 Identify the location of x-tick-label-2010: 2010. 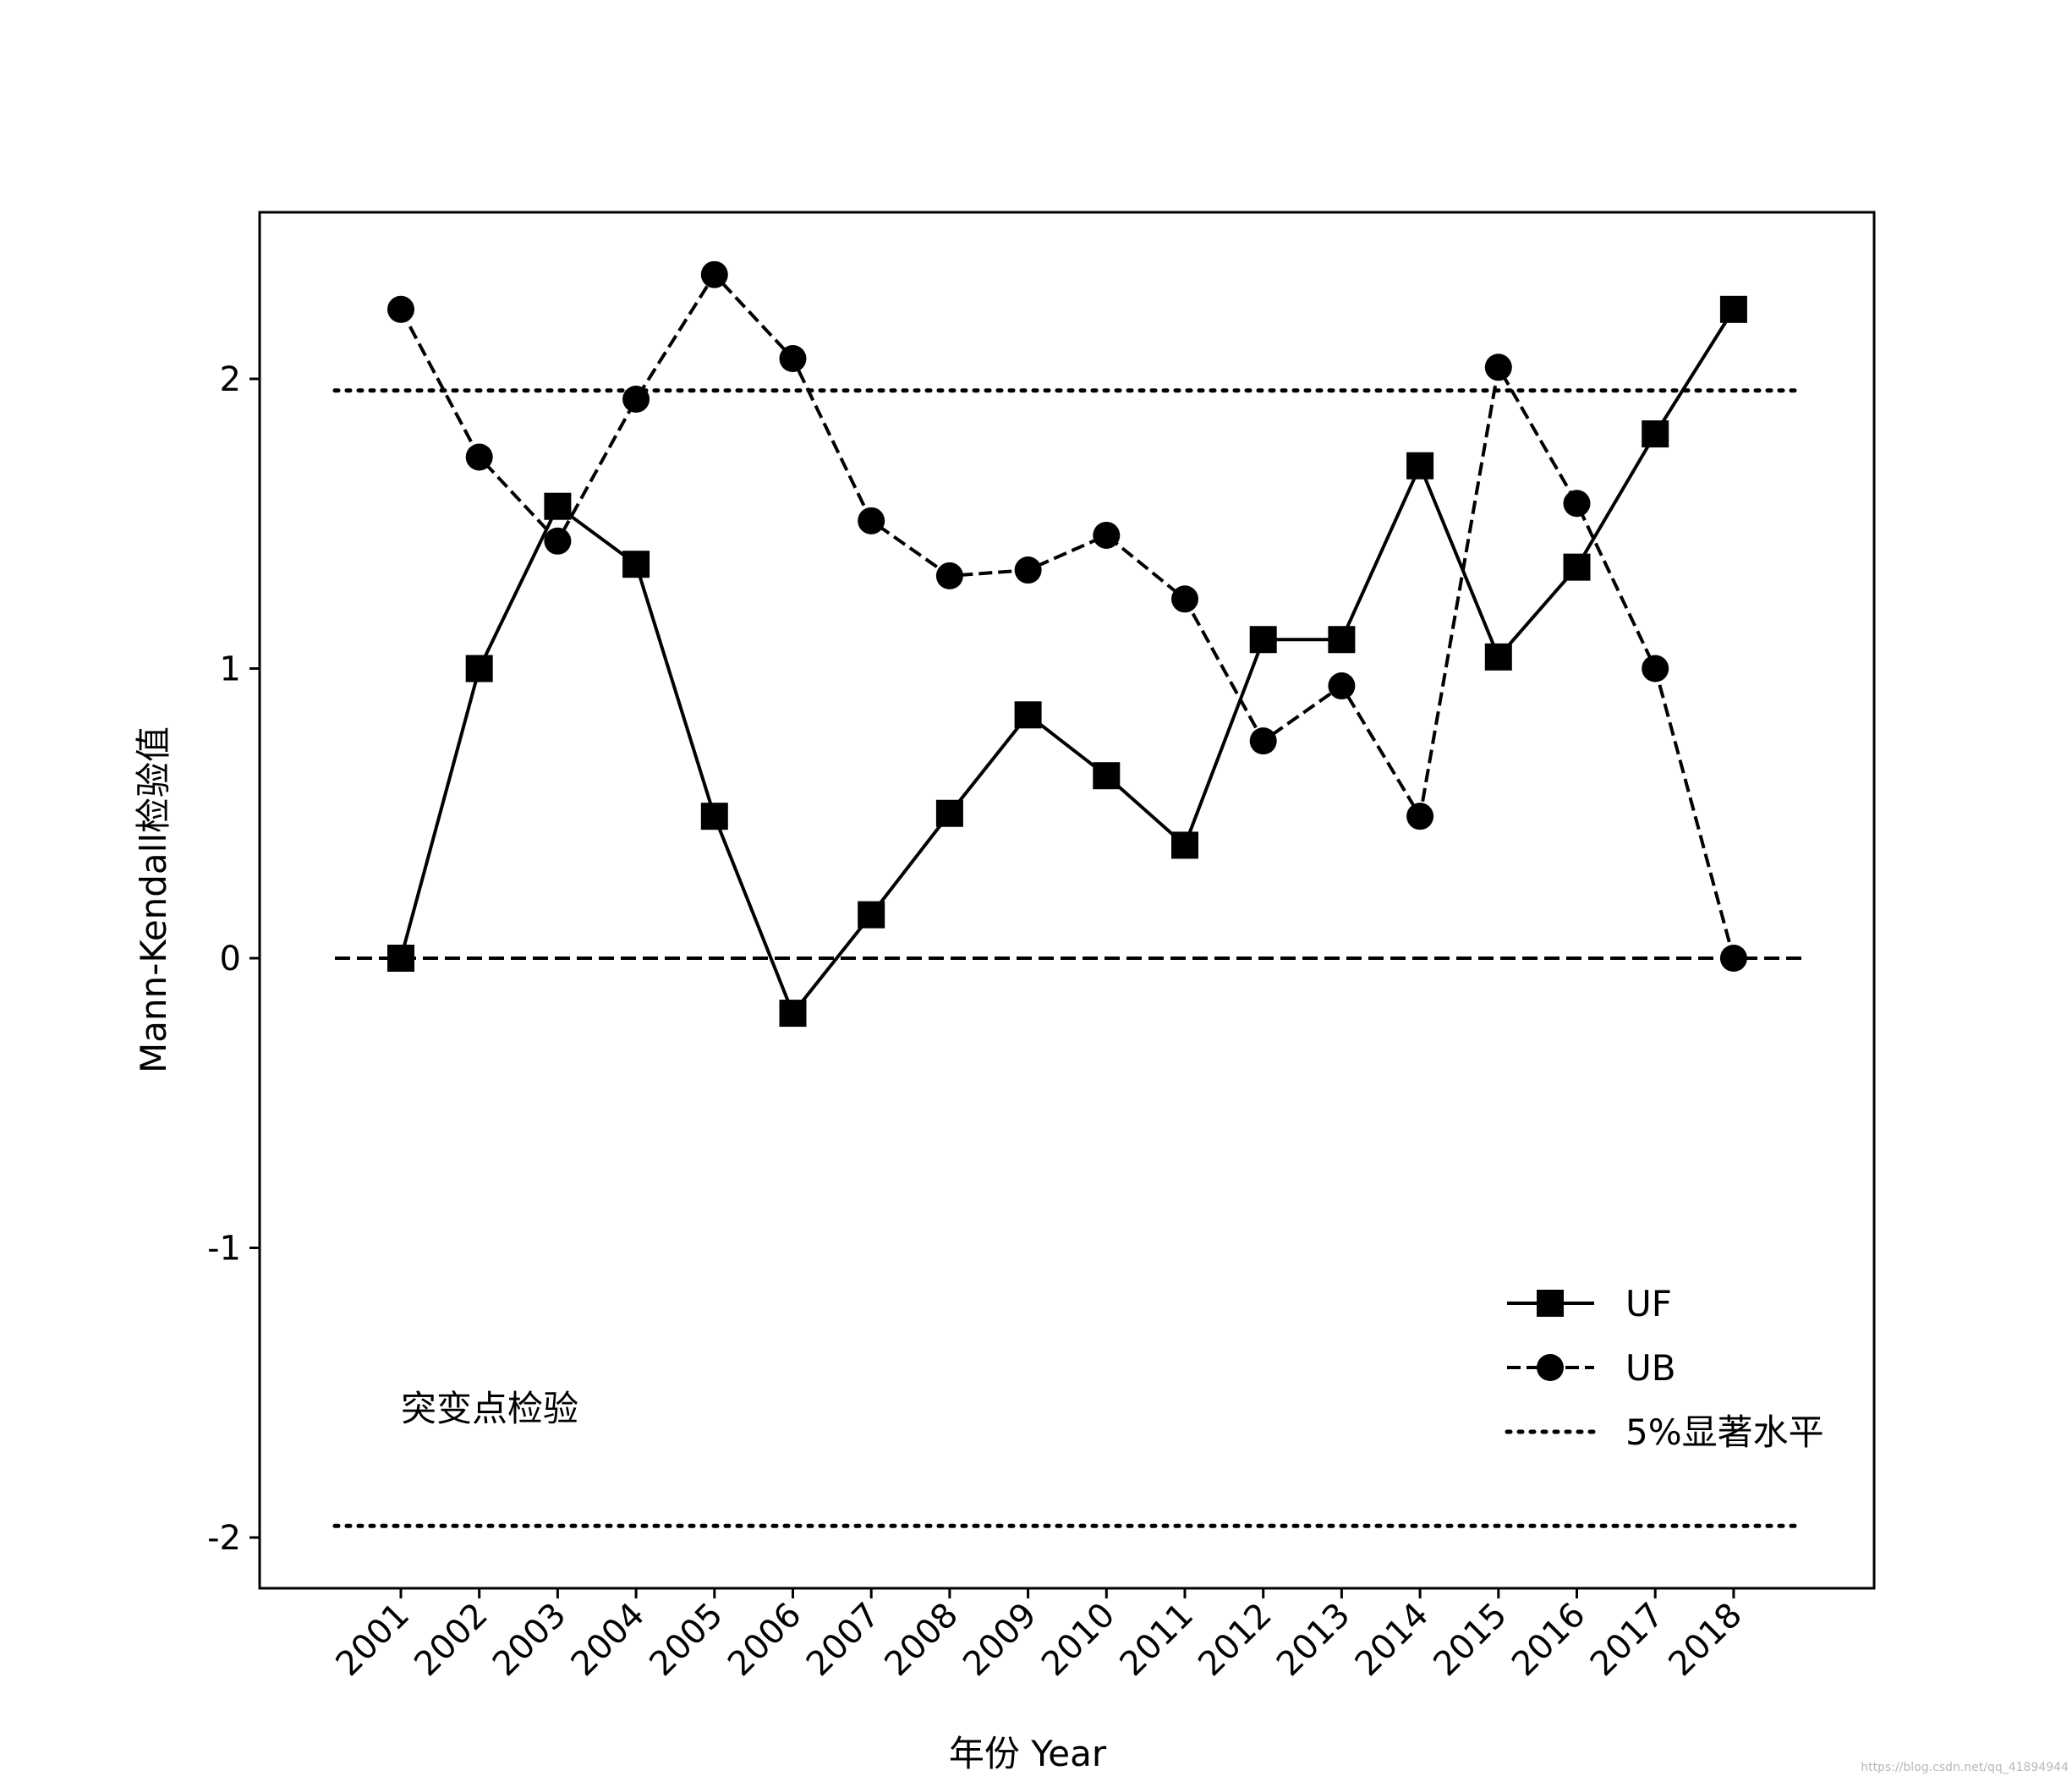
(1078, 1640).